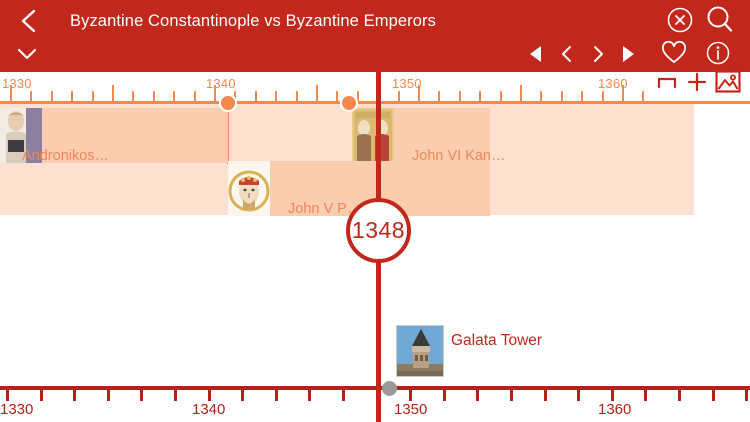 Image resolution: width=750 pixels, height=422 pixels. What do you see at coordinates (375, 102) in the screenshot?
I see `ruler-top-axis` at bounding box center [375, 102].